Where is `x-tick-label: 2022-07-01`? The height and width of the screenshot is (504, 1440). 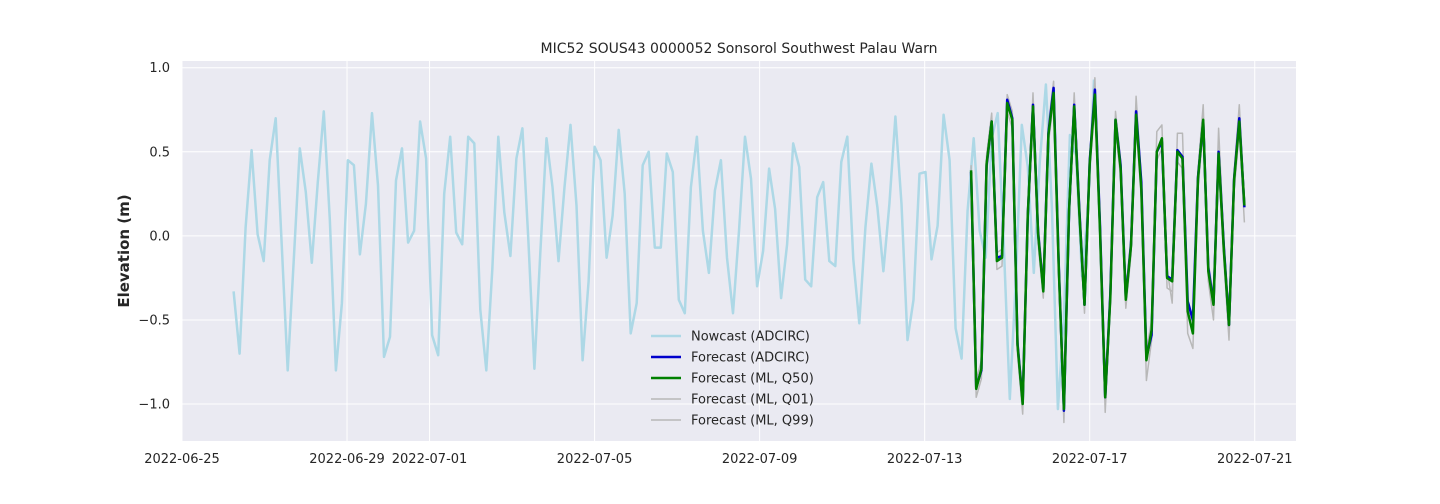 x-tick-label: 2022-07-01 is located at coordinates (430, 459).